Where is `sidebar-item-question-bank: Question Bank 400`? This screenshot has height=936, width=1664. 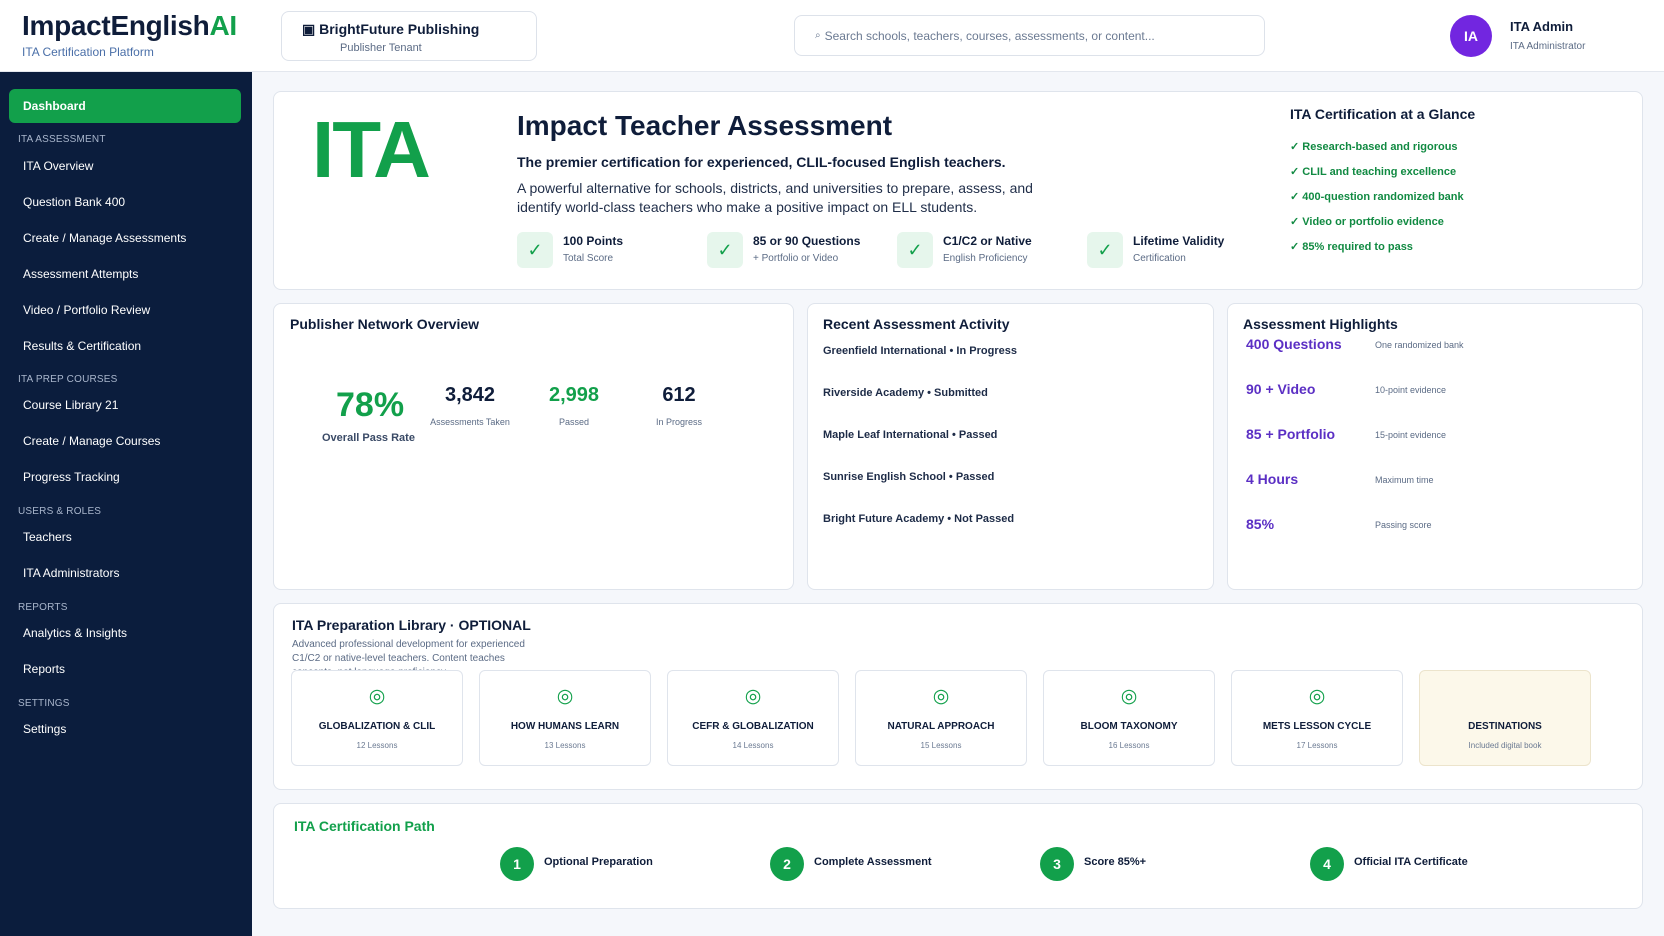
sidebar-item-question-bank: Question Bank 400 is located at coordinates (74, 202).